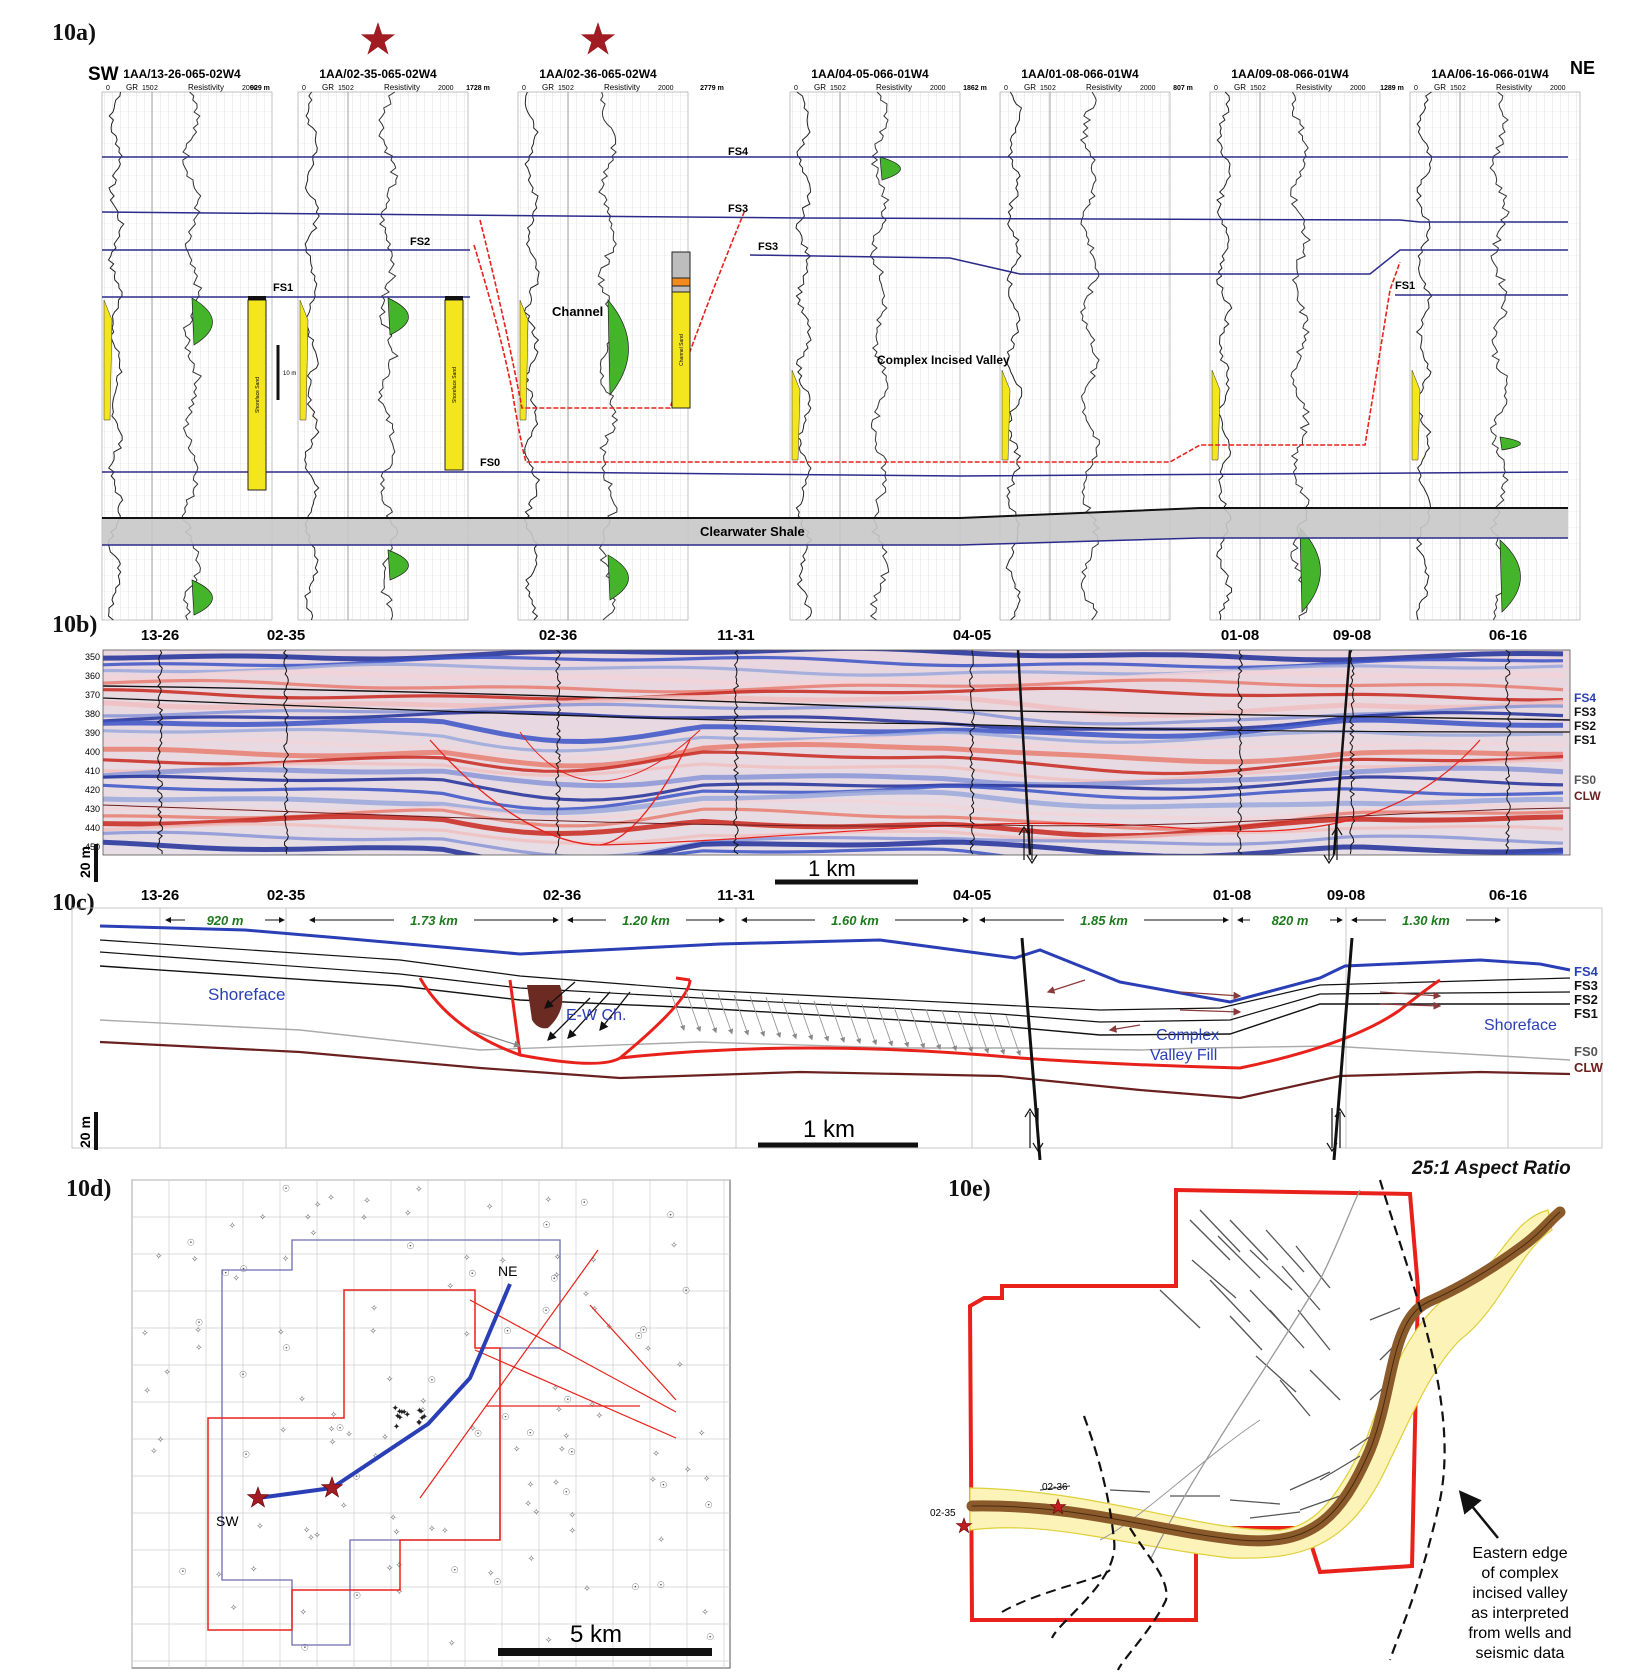 The image size is (1650, 1680). Describe the element at coordinates (1352, 635) in the screenshot. I see `seismic-well-label: 09-08` at that location.